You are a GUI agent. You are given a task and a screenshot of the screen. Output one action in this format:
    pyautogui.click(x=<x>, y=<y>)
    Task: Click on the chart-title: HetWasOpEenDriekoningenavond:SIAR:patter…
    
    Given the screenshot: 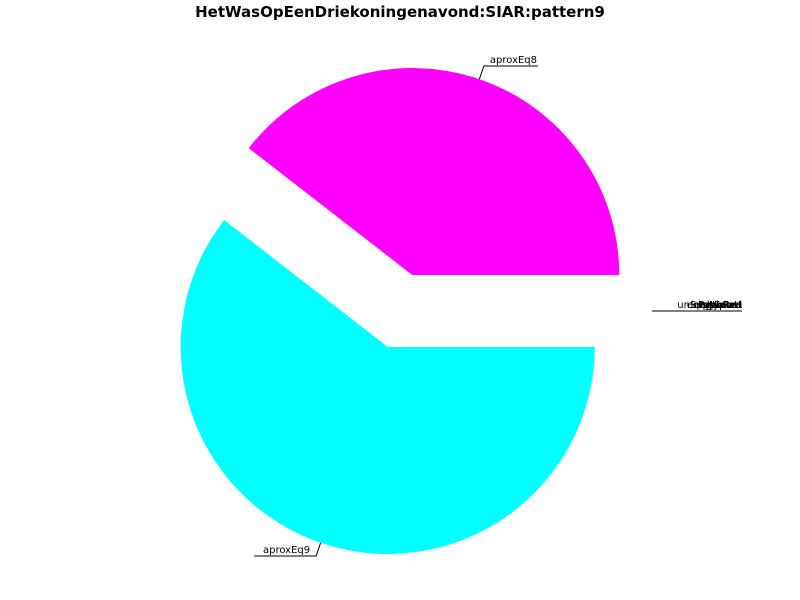 What is the action you would take?
    pyautogui.click(x=400, y=12)
    